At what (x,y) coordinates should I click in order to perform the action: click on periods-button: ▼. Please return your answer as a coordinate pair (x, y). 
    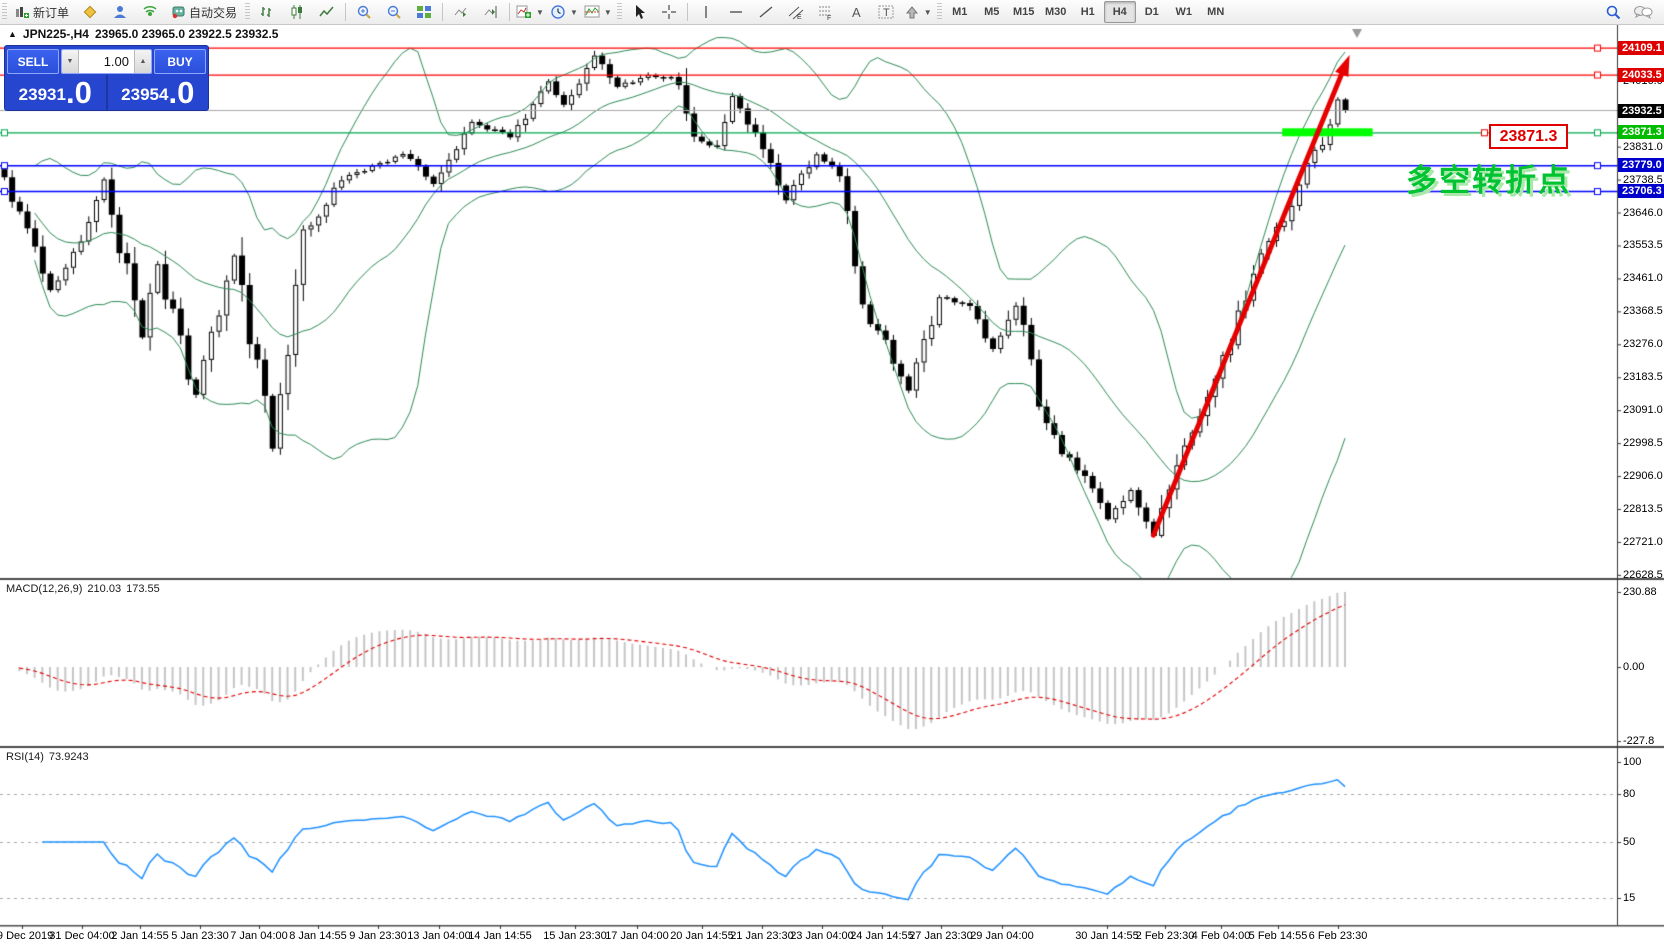
    Looking at the image, I should click on (564, 12).